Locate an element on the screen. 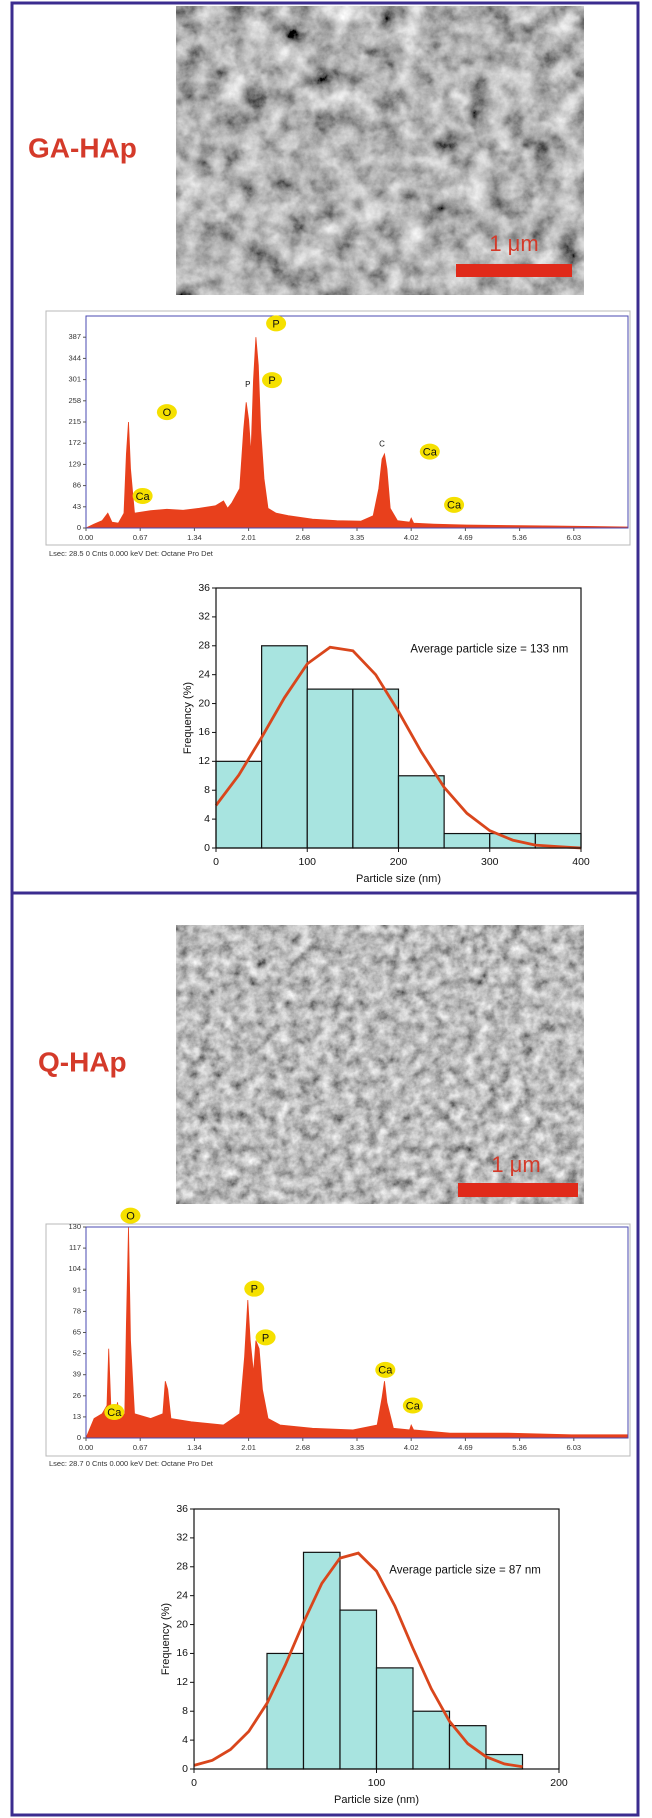  y-tick-label: 26 is located at coordinates (77, 1395).